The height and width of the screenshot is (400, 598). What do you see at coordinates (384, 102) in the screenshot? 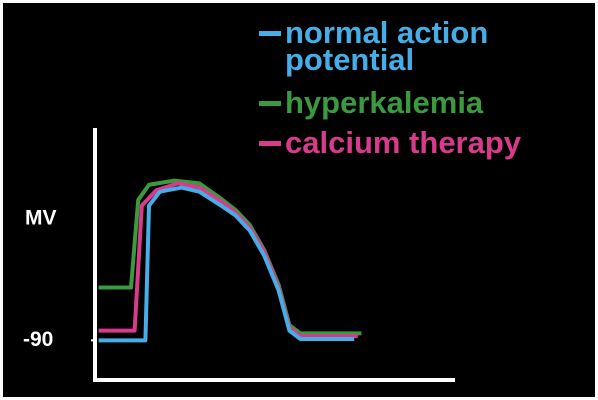
I see `legend-label: hyperkalemia` at bounding box center [384, 102].